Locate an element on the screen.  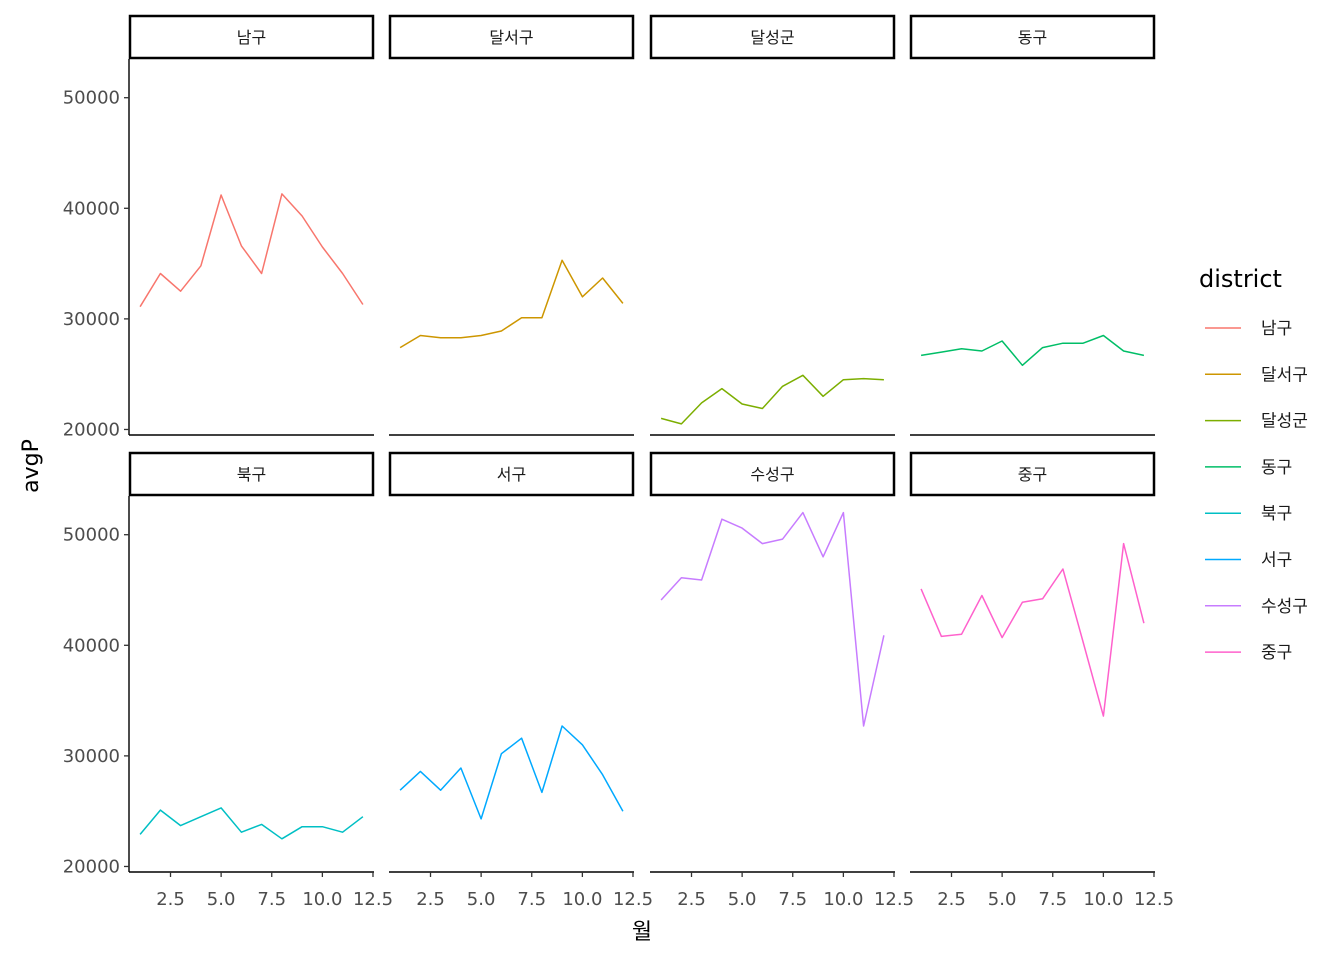
legend-label-4: 동구 is located at coordinates (1276, 468).